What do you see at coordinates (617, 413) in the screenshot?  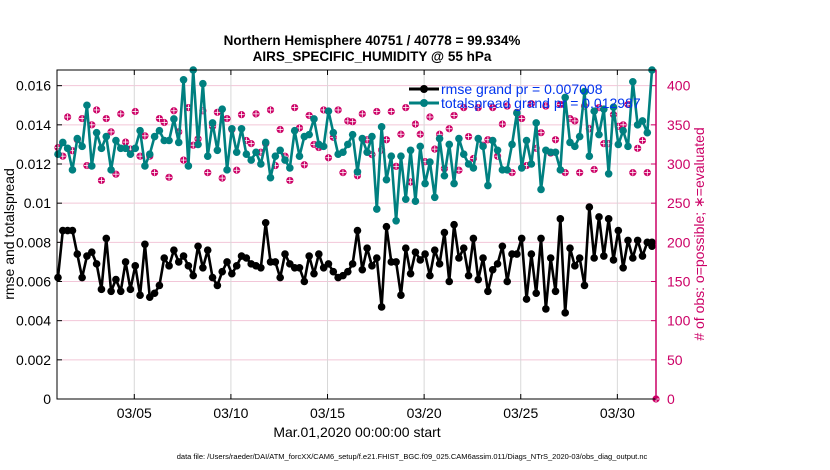 I see `x-tick-label: 03/30` at bounding box center [617, 413].